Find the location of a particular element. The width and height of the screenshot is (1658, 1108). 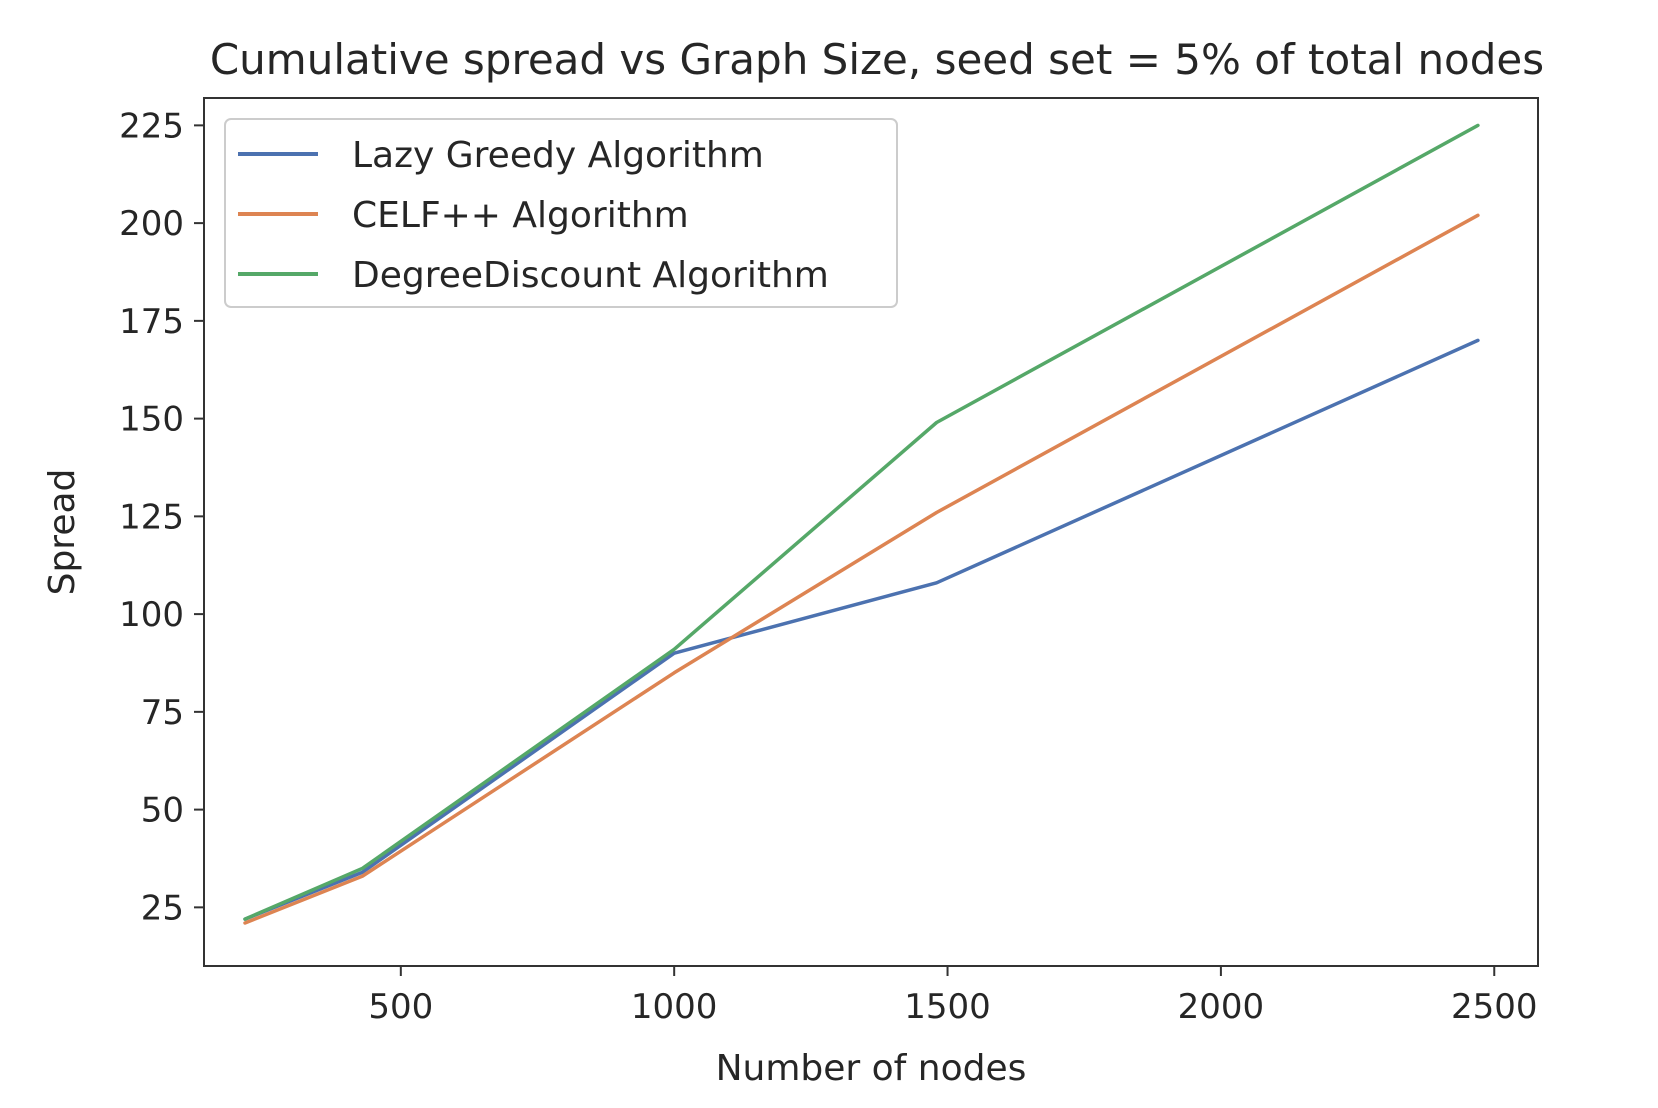

x-axis: 500 1000 1500 2000 2500 is located at coordinates (953, 996).